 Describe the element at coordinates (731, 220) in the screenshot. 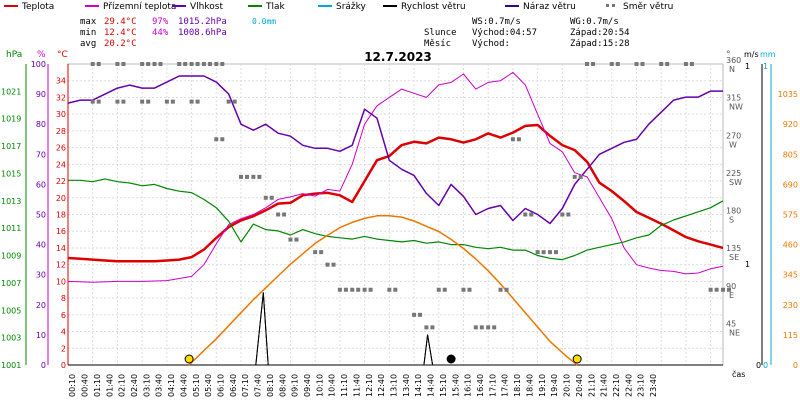

I see `axis-direction-dir: S` at that location.